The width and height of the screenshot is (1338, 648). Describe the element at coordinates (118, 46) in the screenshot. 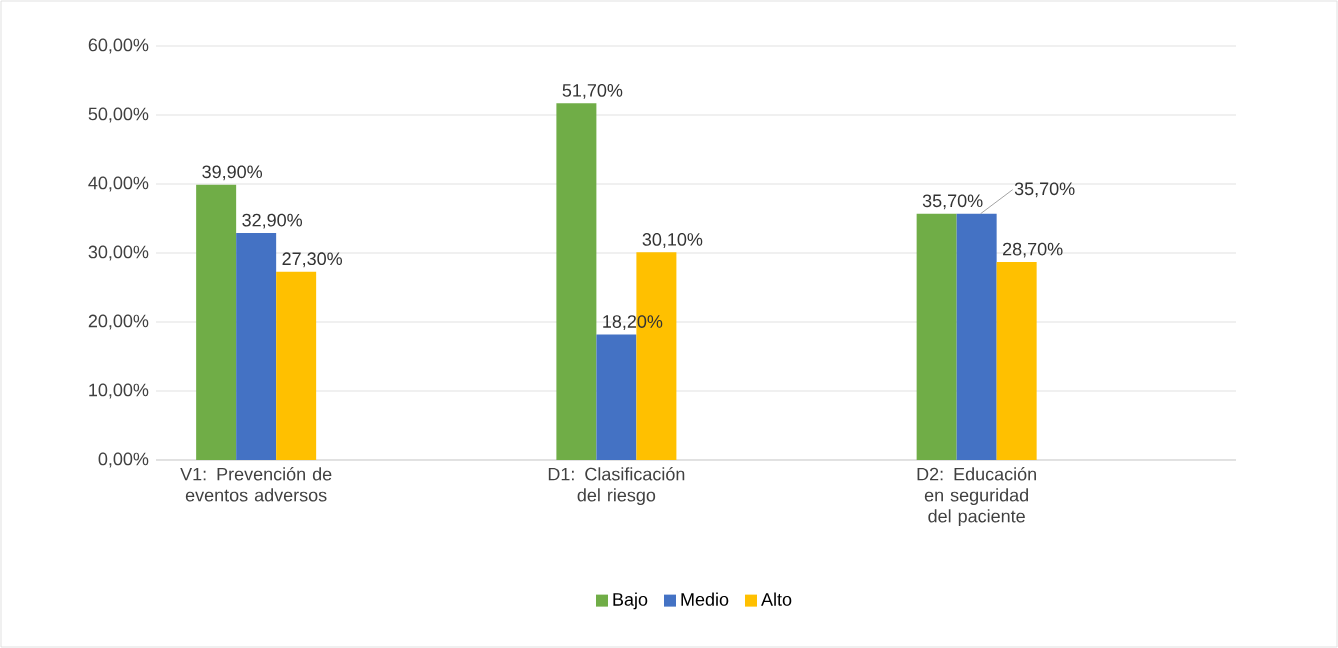

I see `y-tick-label: 60,00%` at that location.